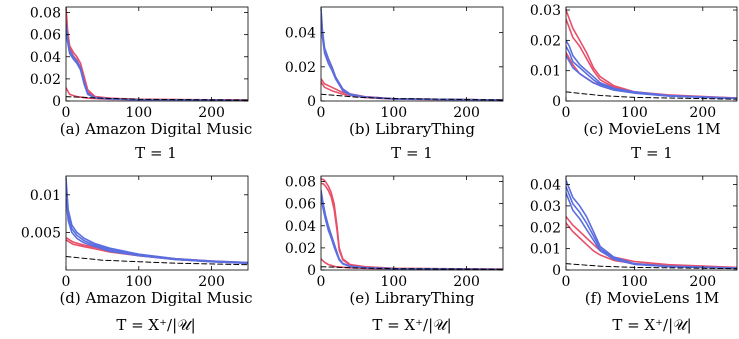 The height and width of the screenshot is (339, 739). Describe the element at coordinates (651, 129) in the screenshot. I see `subplot-caption: (c) MovieLens 1M` at that location.